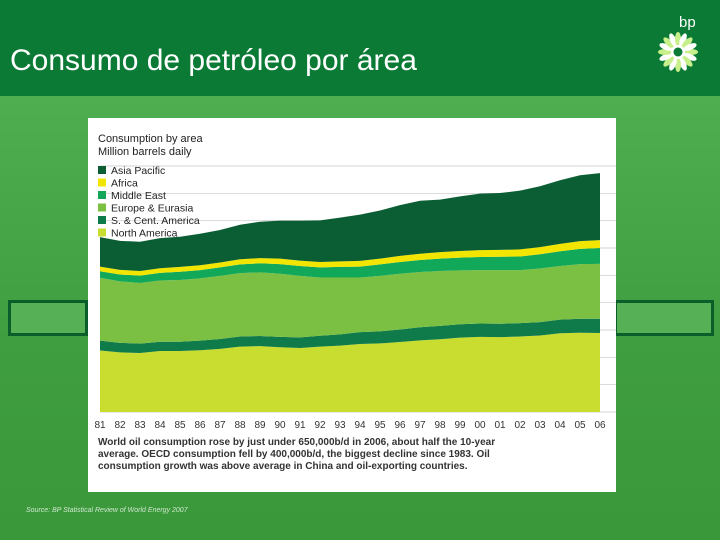 The image size is (720, 540). What do you see at coordinates (350, 372) in the screenshot?
I see `area-north-america` at bounding box center [350, 372].